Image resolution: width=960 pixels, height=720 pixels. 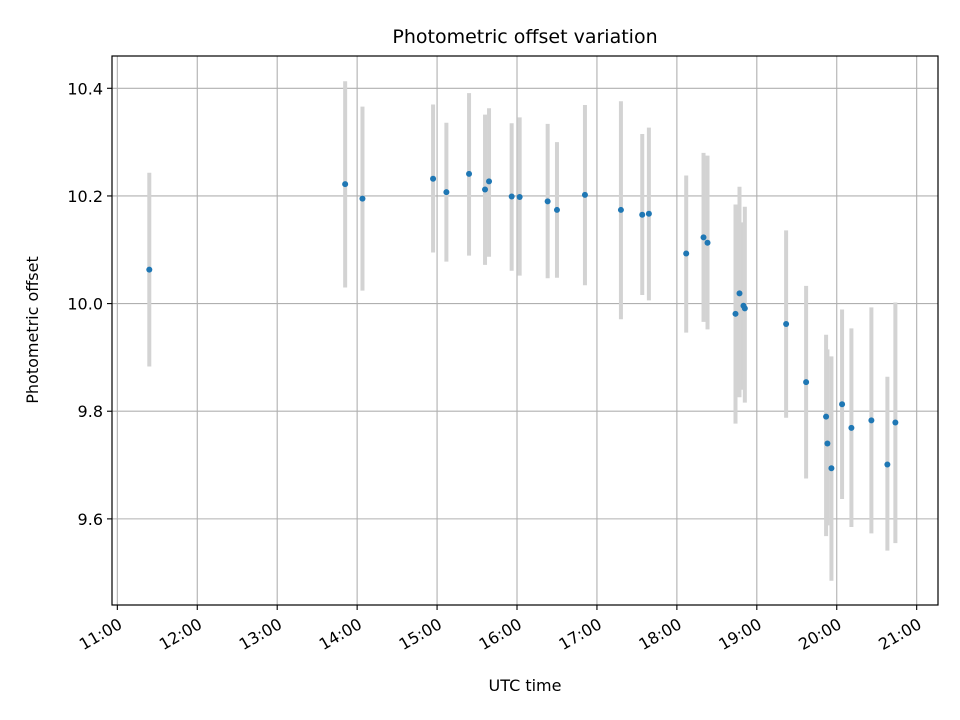 I want to click on y-axis-ticks: 9.6 9.8 10.0 10.2 10.4, so click(x=89, y=304).